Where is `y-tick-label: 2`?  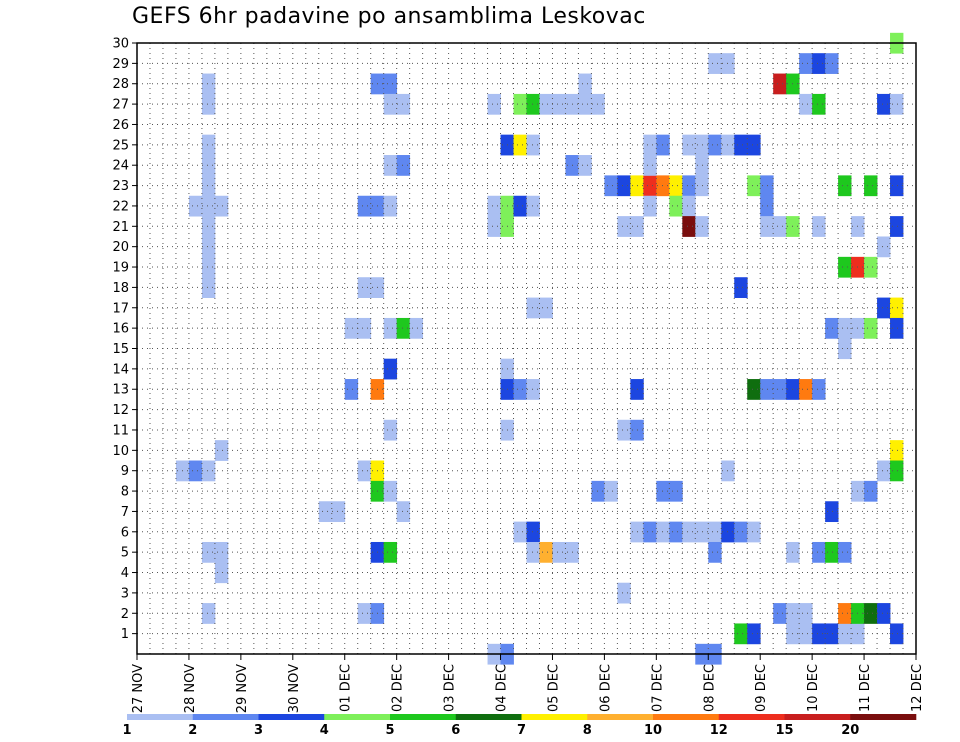
y-tick-label: 2 is located at coordinates (125, 614).